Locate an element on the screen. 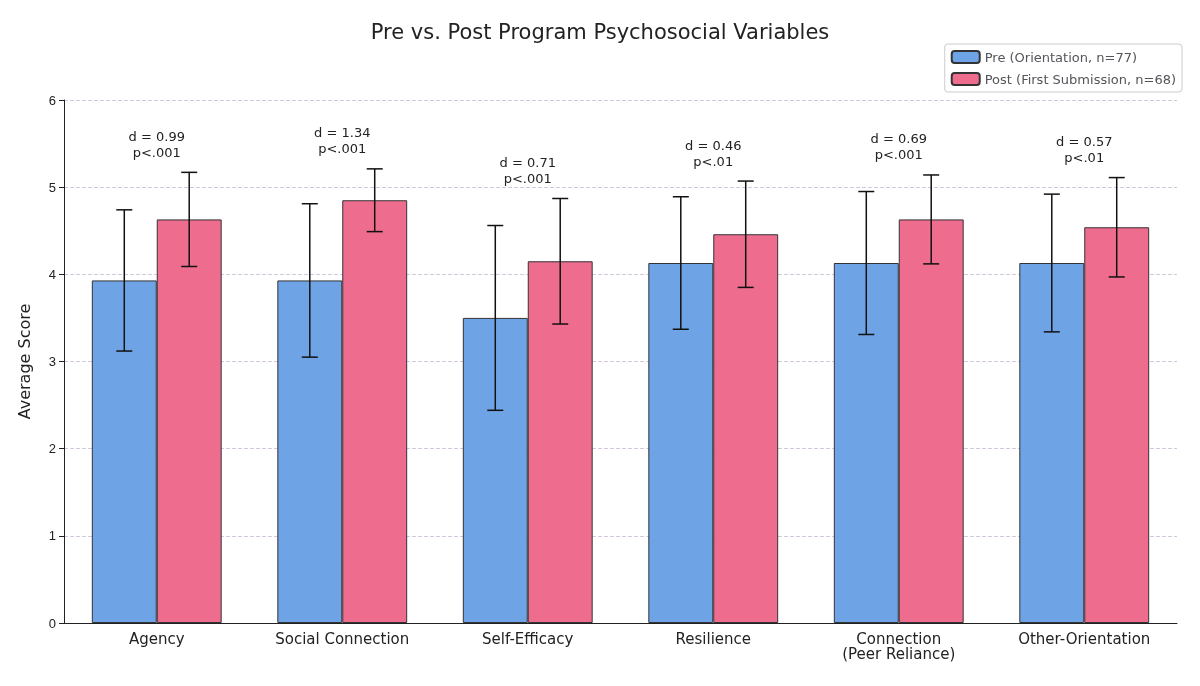  x-tick-label: Social Connection is located at coordinates (342, 638).